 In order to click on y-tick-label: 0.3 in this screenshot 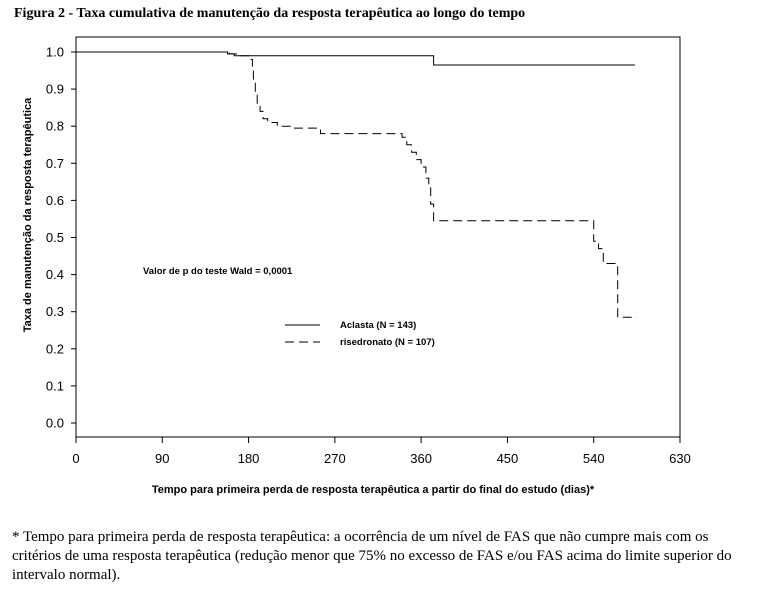, I will do `click(55, 311)`.